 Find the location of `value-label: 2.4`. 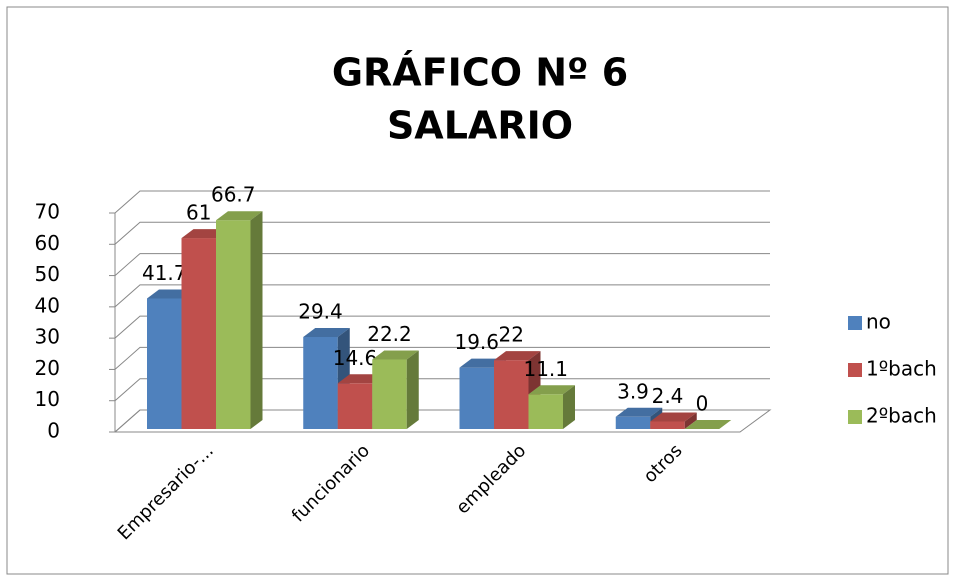

value-label: 2.4 is located at coordinates (668, 396).